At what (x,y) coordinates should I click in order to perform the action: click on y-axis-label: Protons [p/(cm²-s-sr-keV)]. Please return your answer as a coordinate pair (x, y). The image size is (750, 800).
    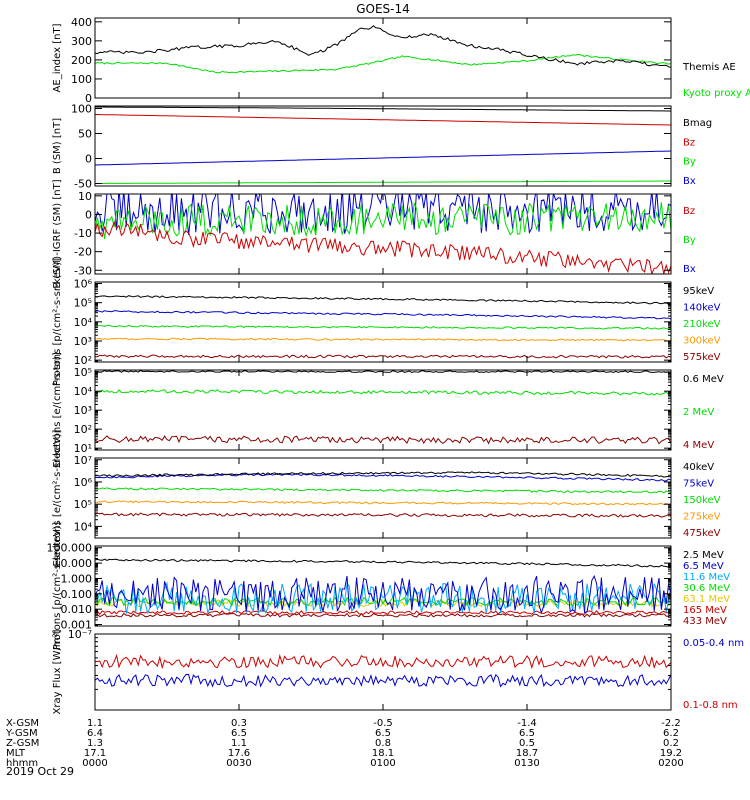
    Looking at the image, I should click on (57, 586).